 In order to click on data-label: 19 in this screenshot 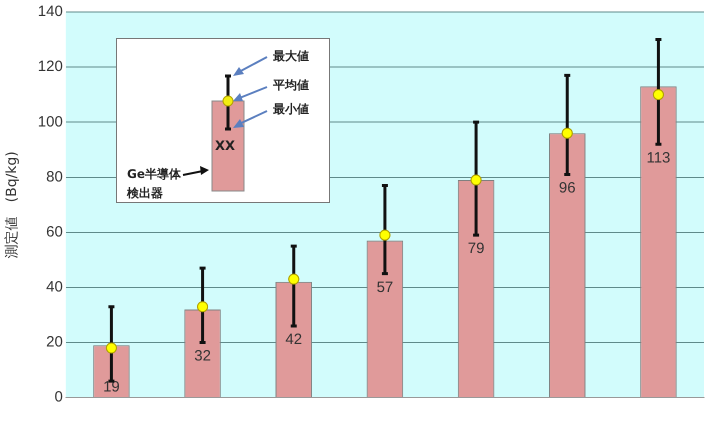, I will do `click(111, 387)`.